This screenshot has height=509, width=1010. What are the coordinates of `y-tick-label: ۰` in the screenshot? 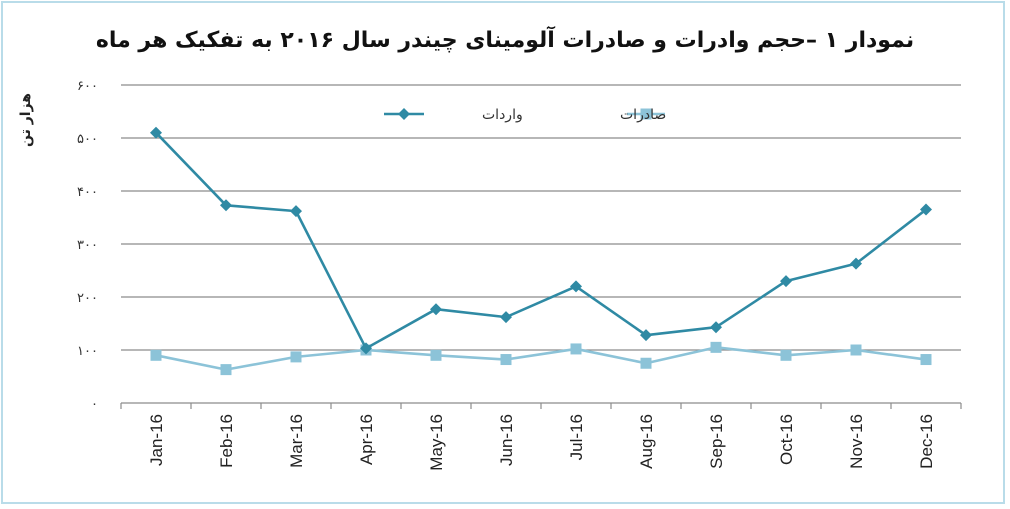 It's located at (94, 404).